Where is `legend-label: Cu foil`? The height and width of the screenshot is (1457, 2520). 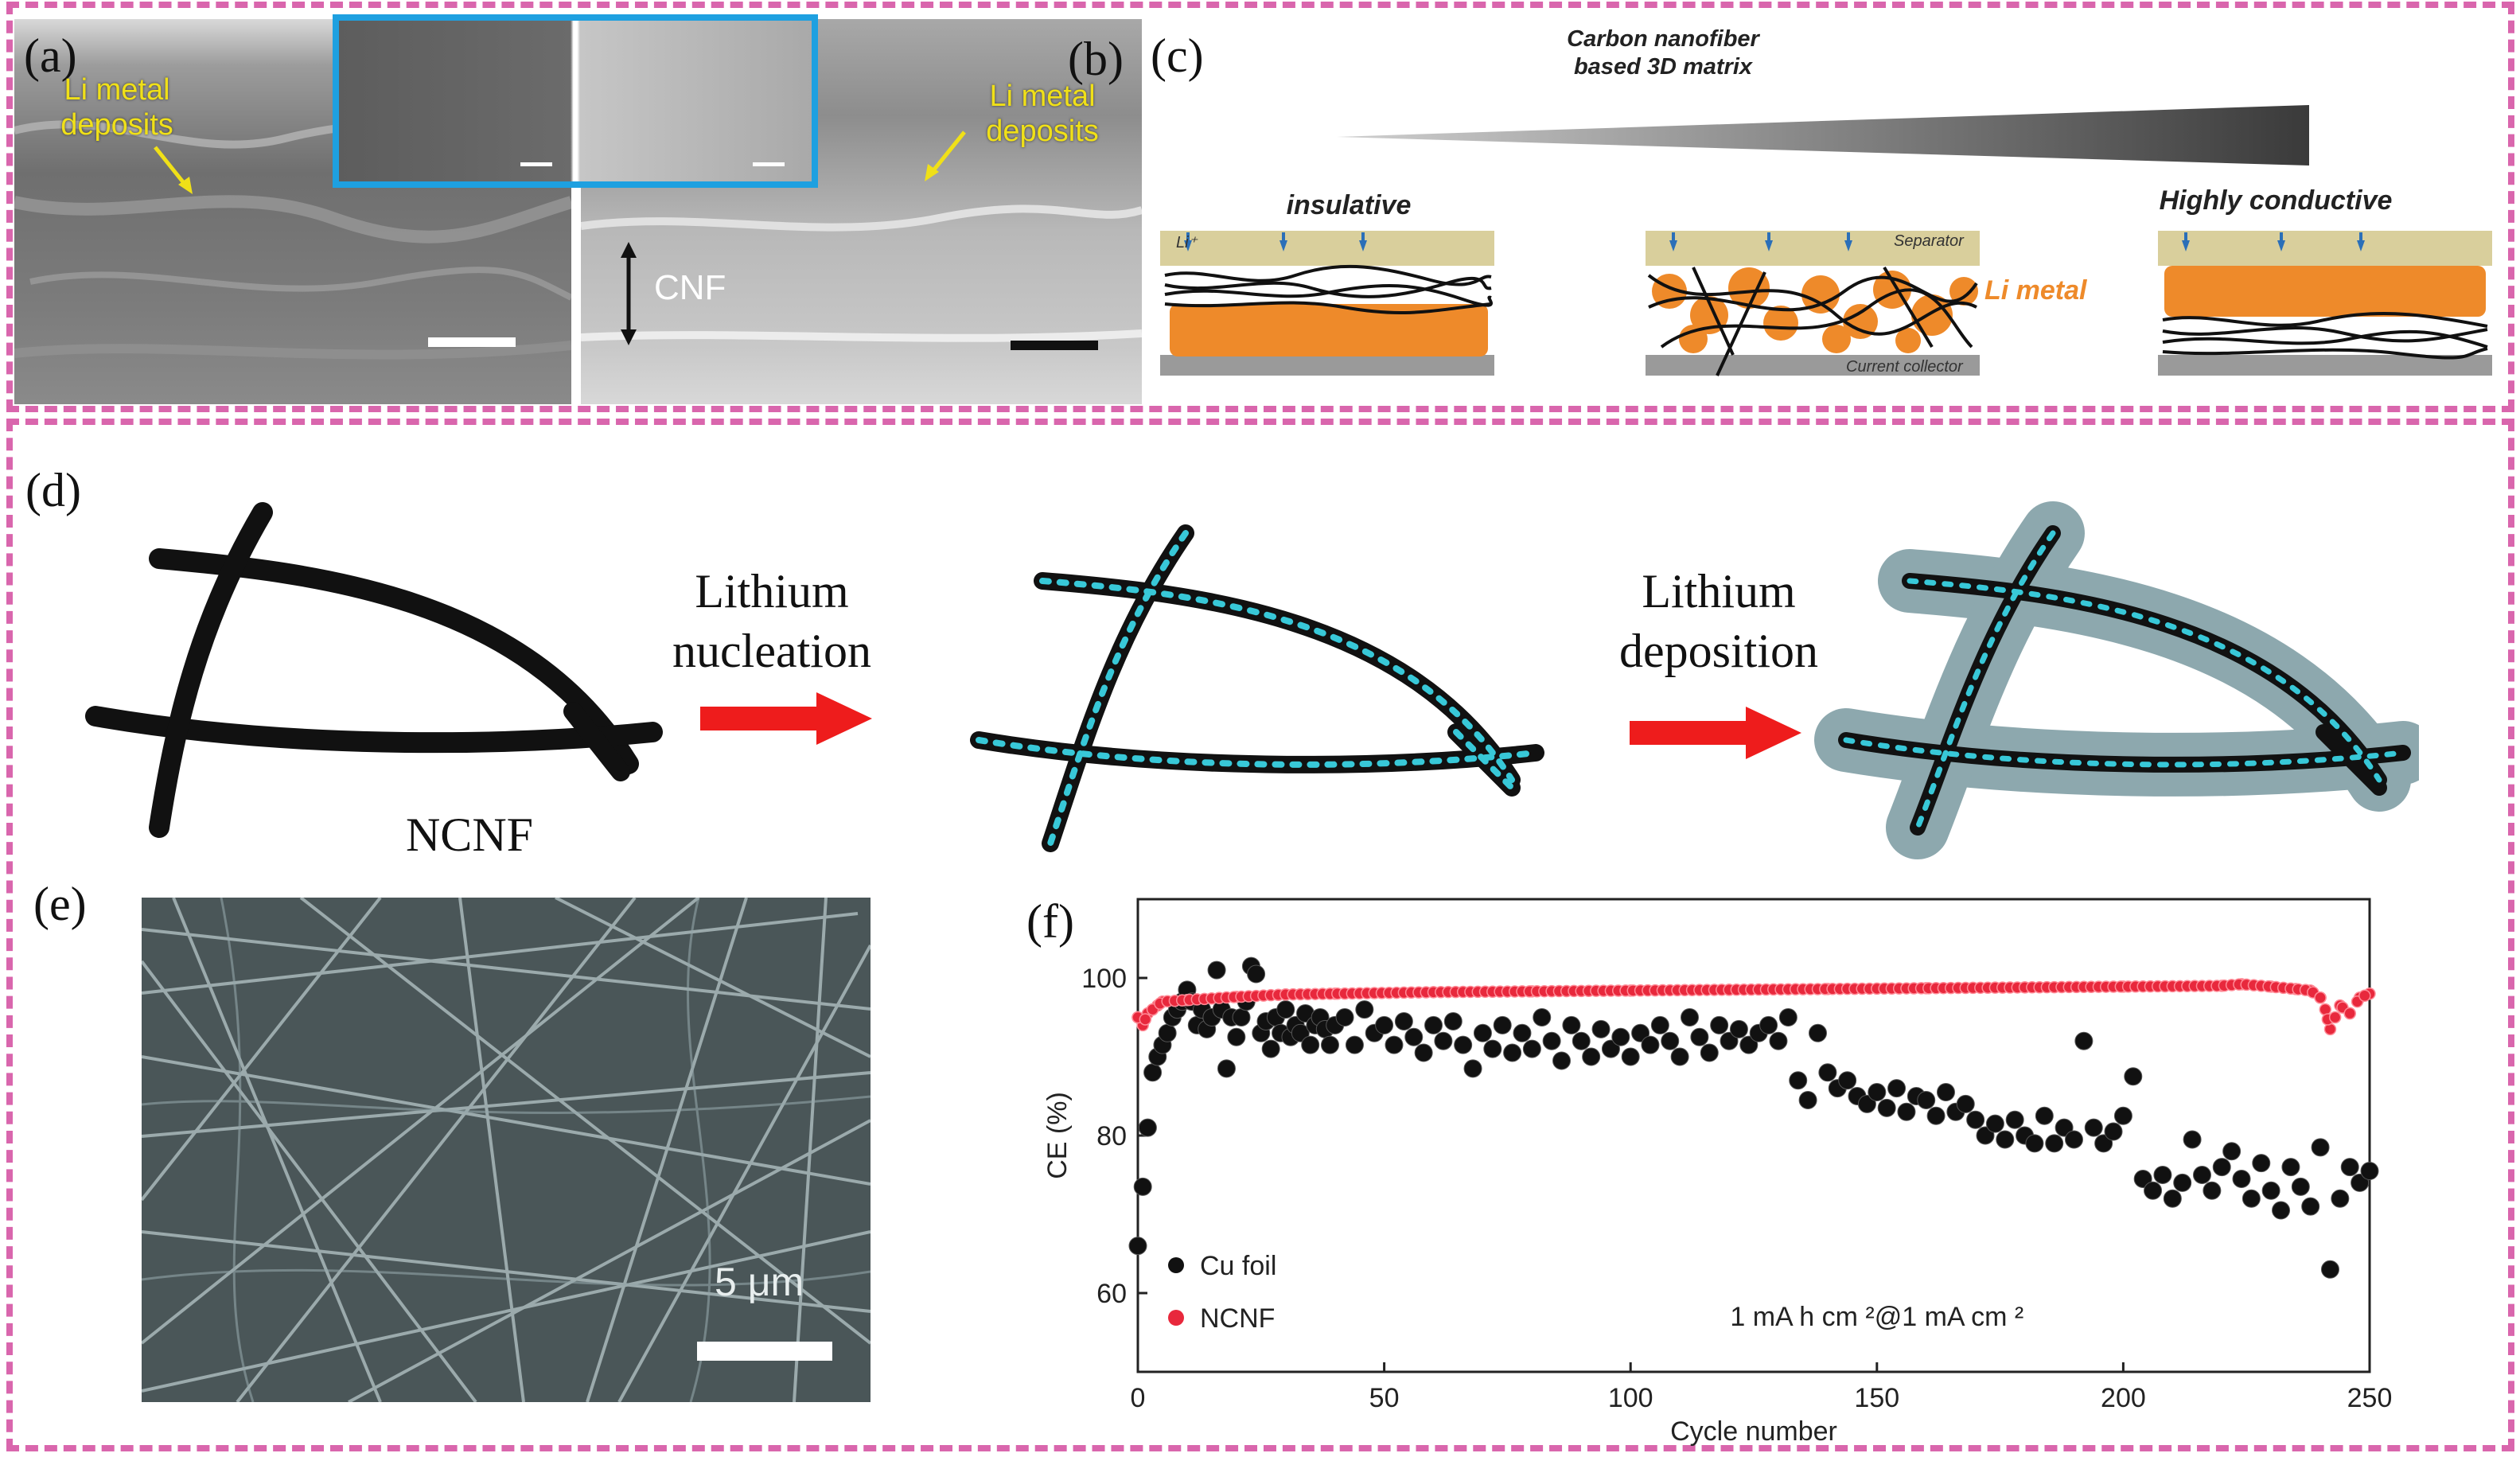 legend-label: Cu foil is located at coordinates (1238, 1266).